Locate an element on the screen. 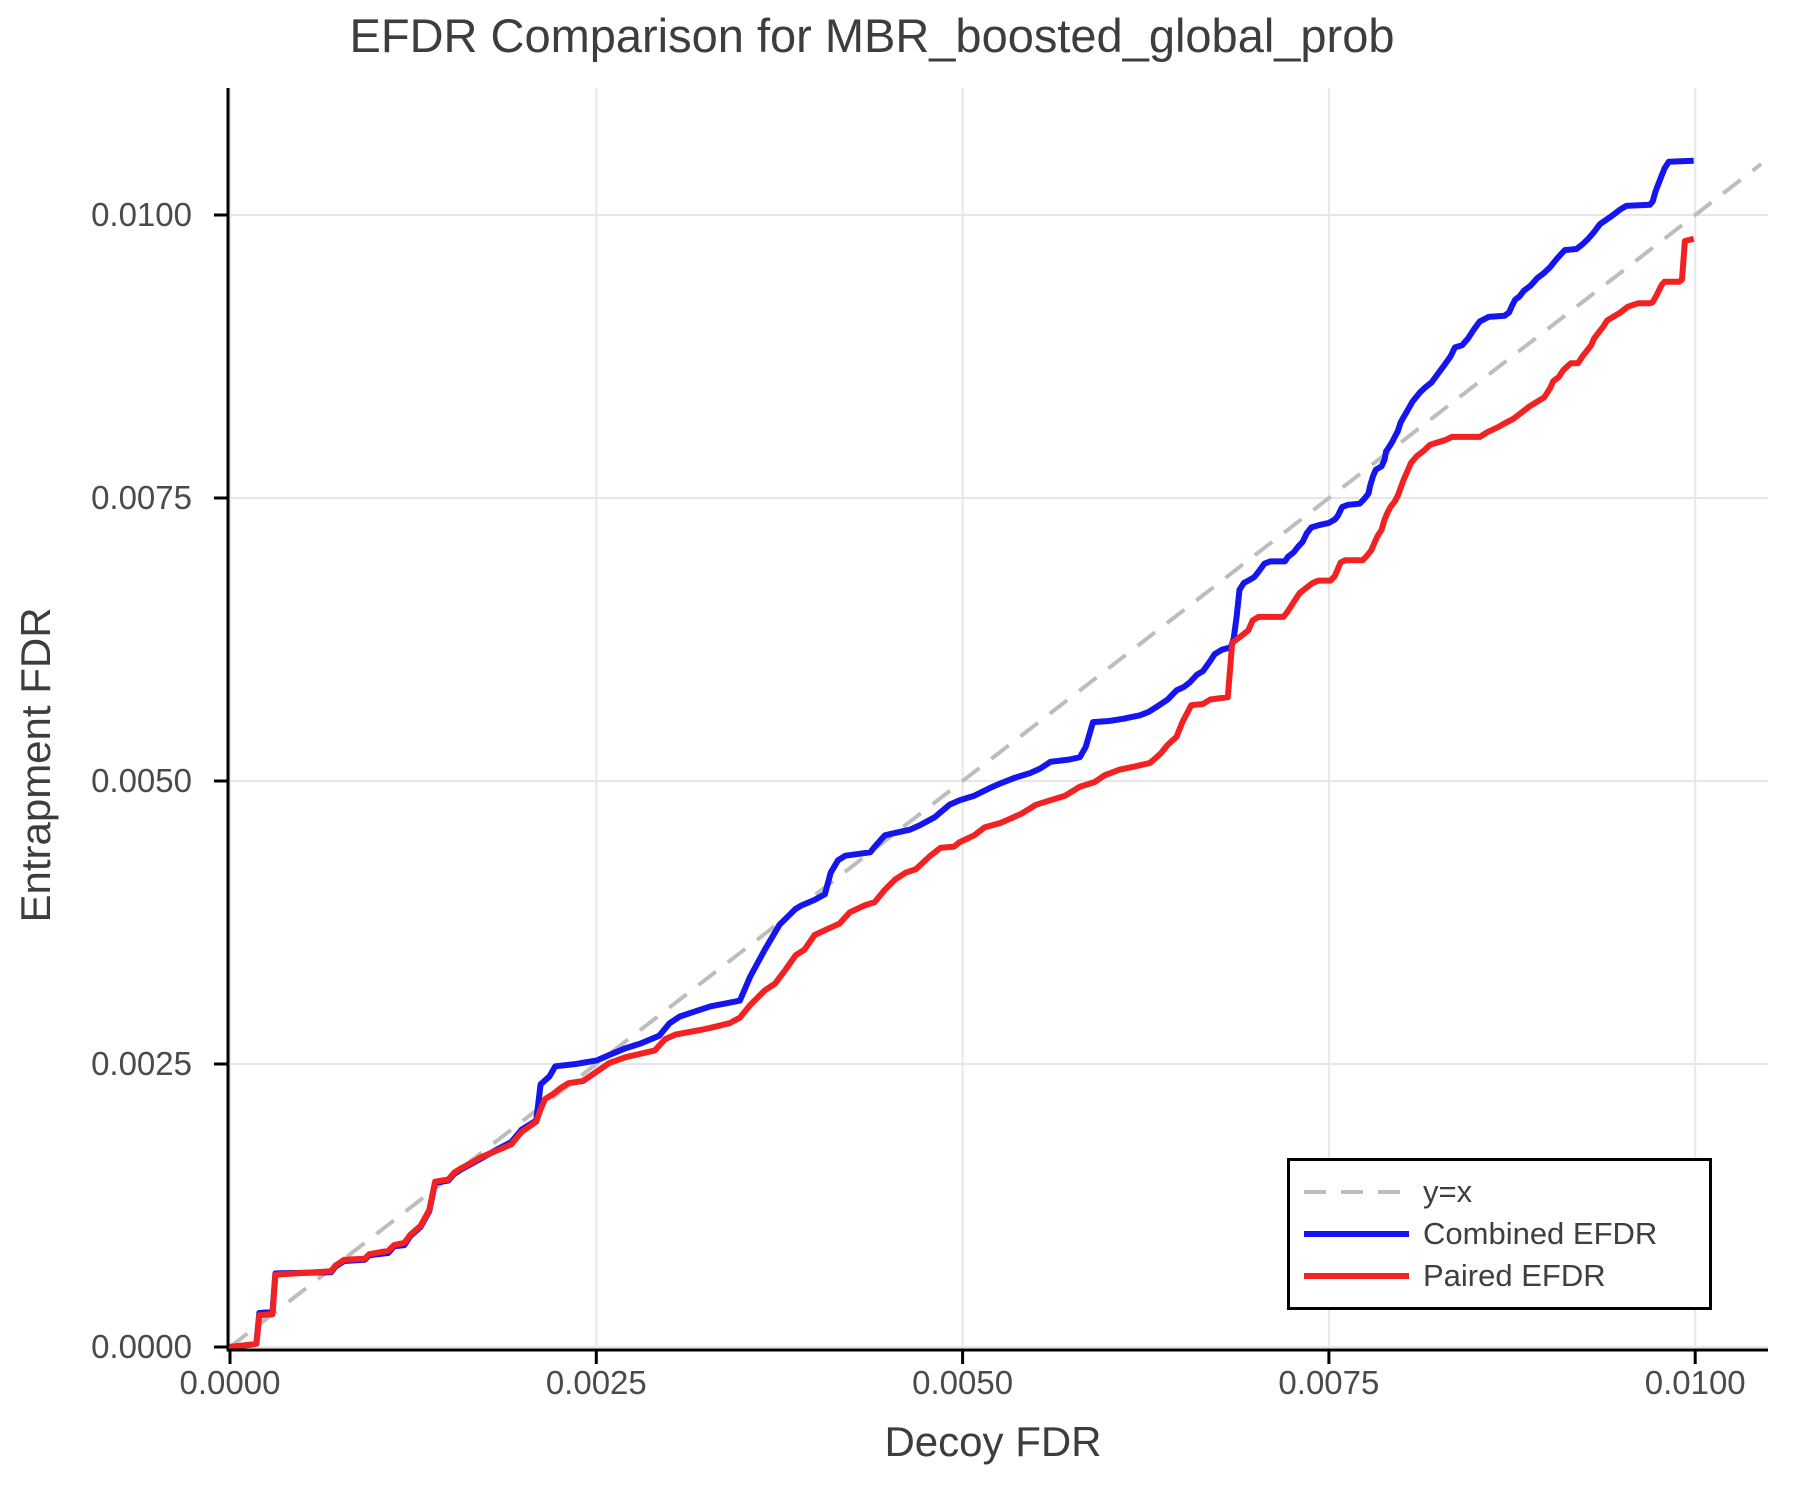  legend-label-diagonal: y=x is located at coordinates (1448, 1191).